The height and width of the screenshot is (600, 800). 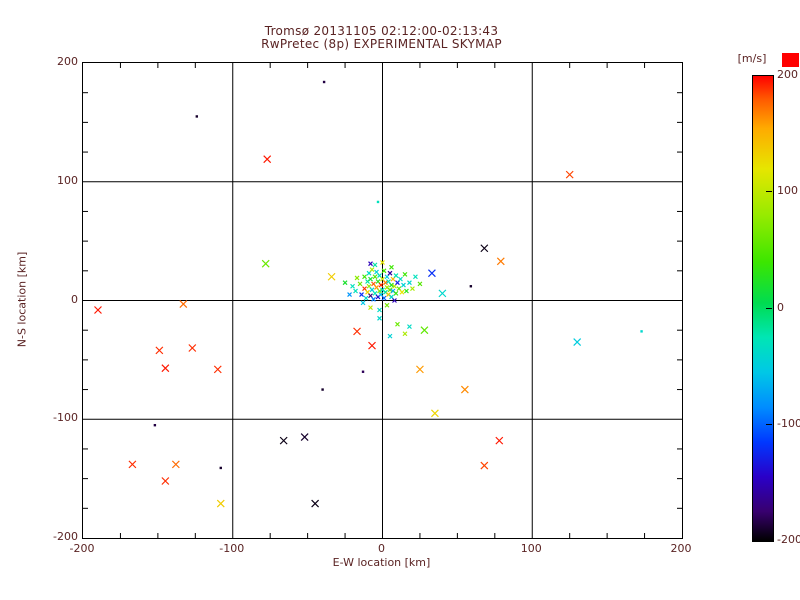 What do you see at coordinates (65, 418) in the screenshot?
I see `y-tick-label: -100` at bounding box center [65, 418].